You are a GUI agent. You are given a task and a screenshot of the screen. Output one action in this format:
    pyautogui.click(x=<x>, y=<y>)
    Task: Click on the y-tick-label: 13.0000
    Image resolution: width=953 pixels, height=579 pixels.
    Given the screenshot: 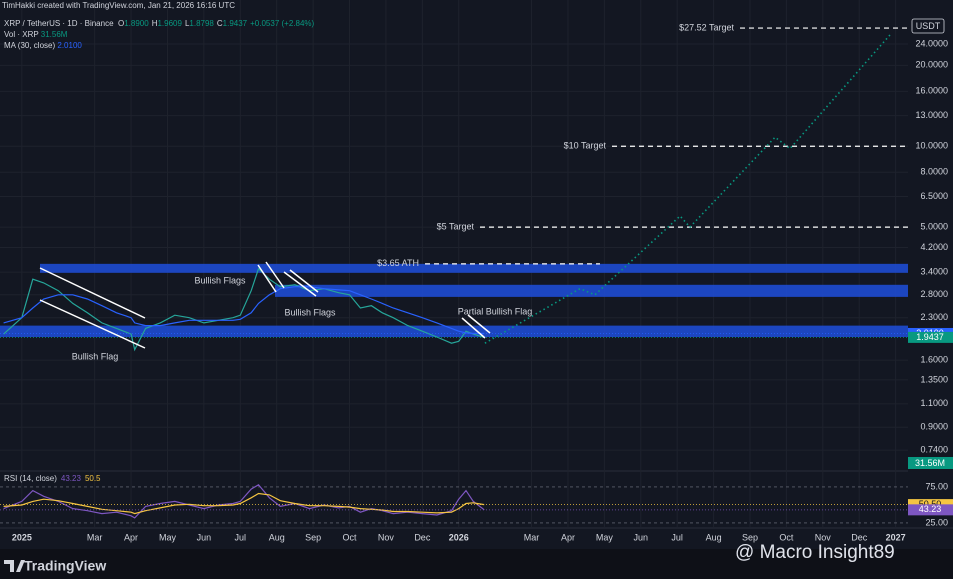 What is the action you would take?
    pyautogui.click(x=931, y=115)
    